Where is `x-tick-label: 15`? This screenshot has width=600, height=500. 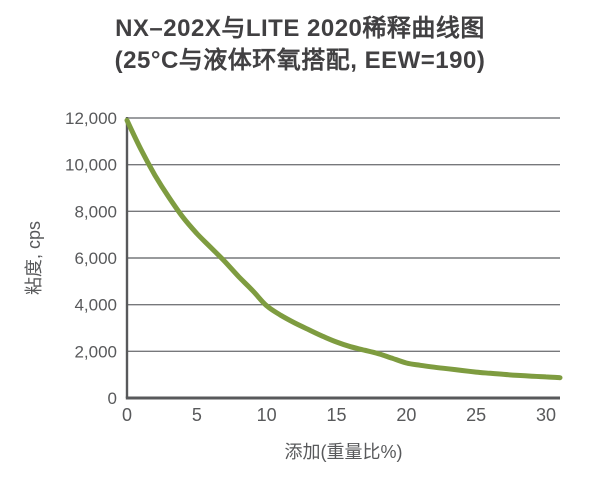 x-tick-label: 15 is located at coordinates (337, 415).